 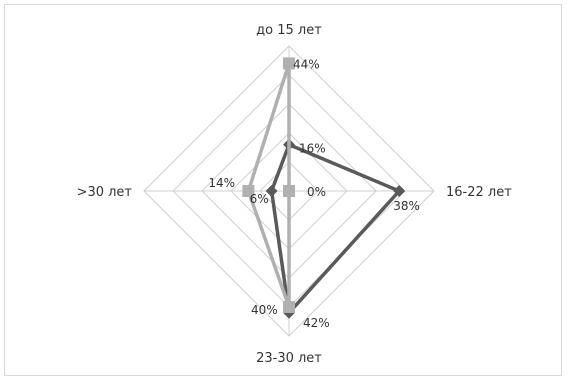 I want to click on series-0-data-label-1: 38%, so click(x=406, y=206).